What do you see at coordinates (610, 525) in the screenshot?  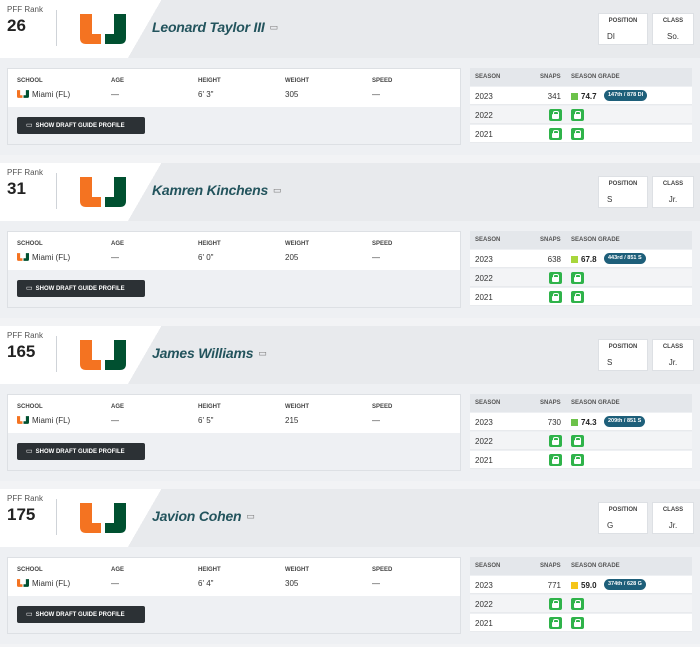 I see `position-value: G` at bounding box center [610, 525].